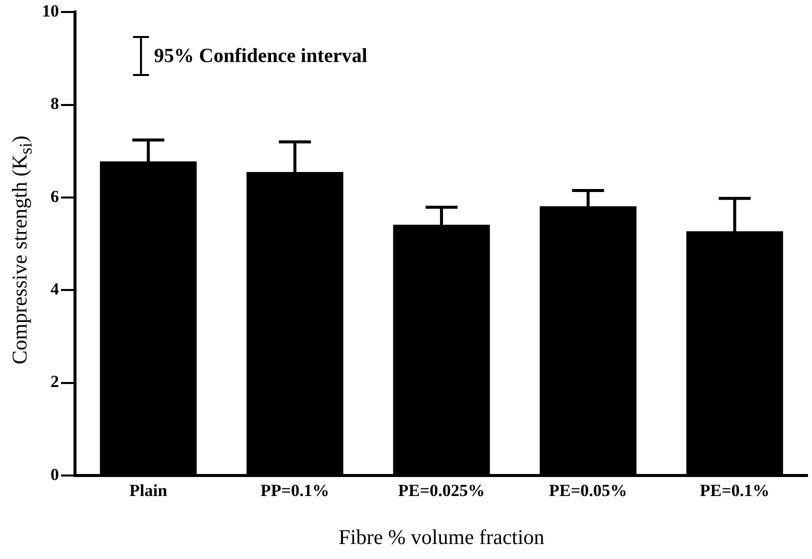 The width and height of the screenshot is (812, 559). I want to click on x-tick-label: PP=0.1%, so click(295, 490).